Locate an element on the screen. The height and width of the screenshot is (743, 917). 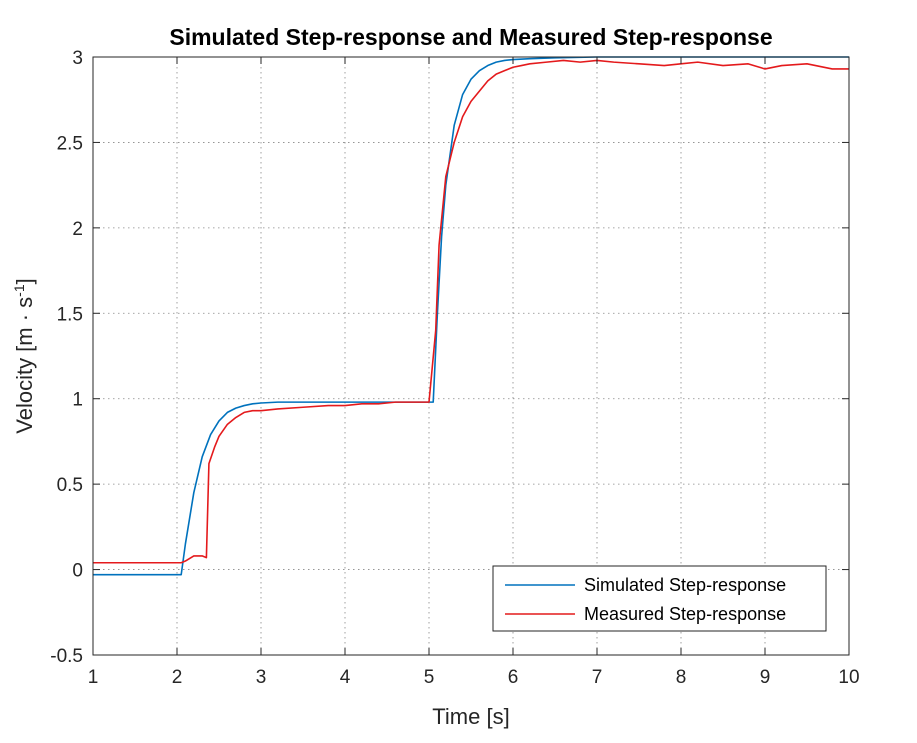
legend-label-measured: Measured Step-response is located at coordinates (685, 614).